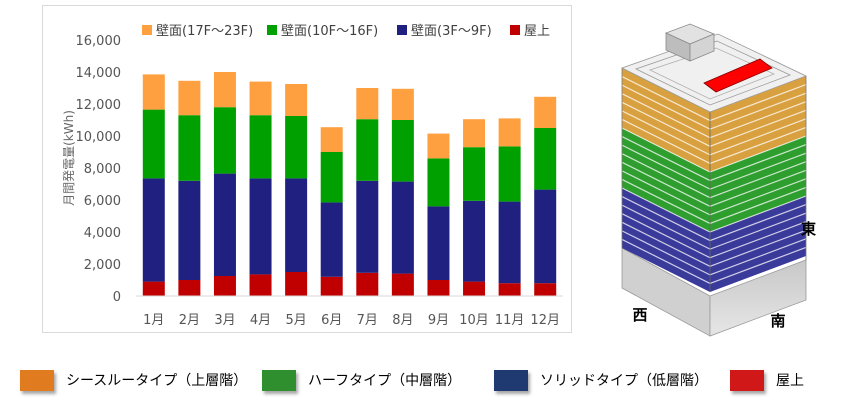 Image resolution: width=843 pixels, height=402 pixels. What do you see at coordinates (99, 137) in the screenshot?
I see `y-tick-label: 10,000` at bounding box center [99, 137].